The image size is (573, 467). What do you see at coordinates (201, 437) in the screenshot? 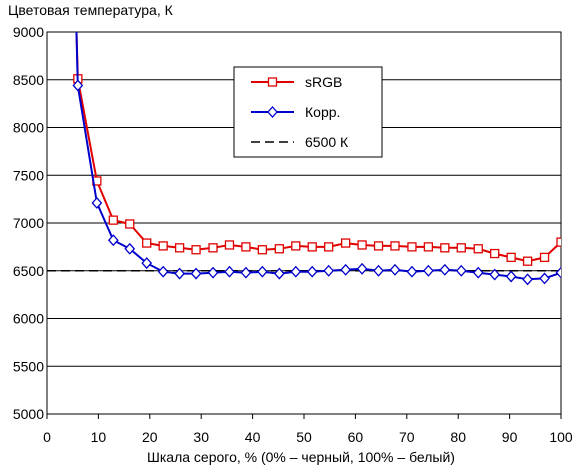
I see `x-tick-label: 30` at bounding box center [201, 437].